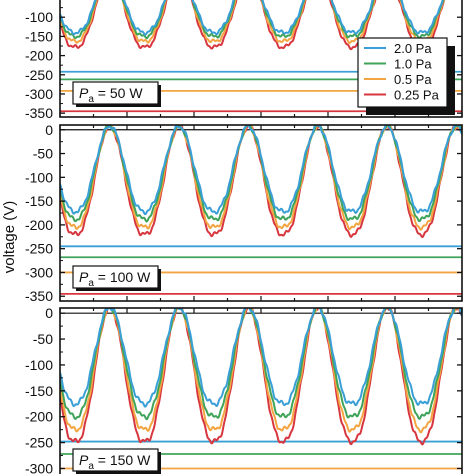  I want to click on panel-label: Pa = 100 W, so click(115, 279).